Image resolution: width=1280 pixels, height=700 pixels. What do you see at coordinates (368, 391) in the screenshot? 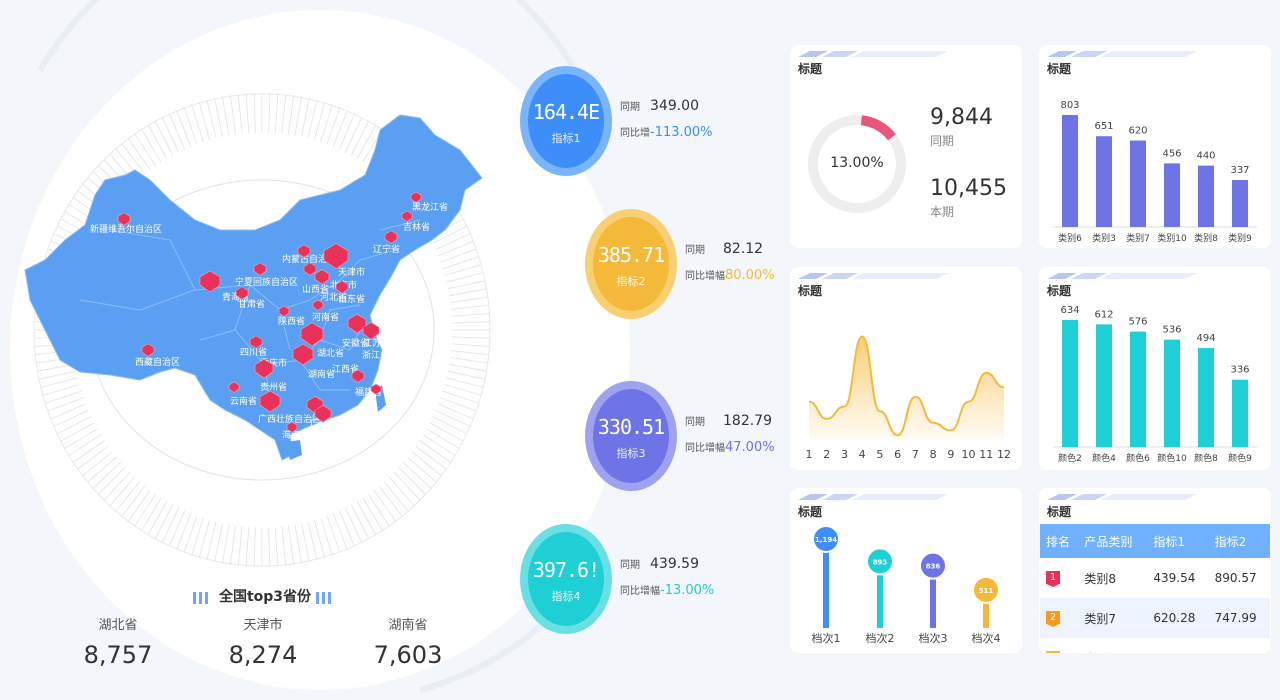
I see `province-label: 福建省` at bounding box center [368, 391].